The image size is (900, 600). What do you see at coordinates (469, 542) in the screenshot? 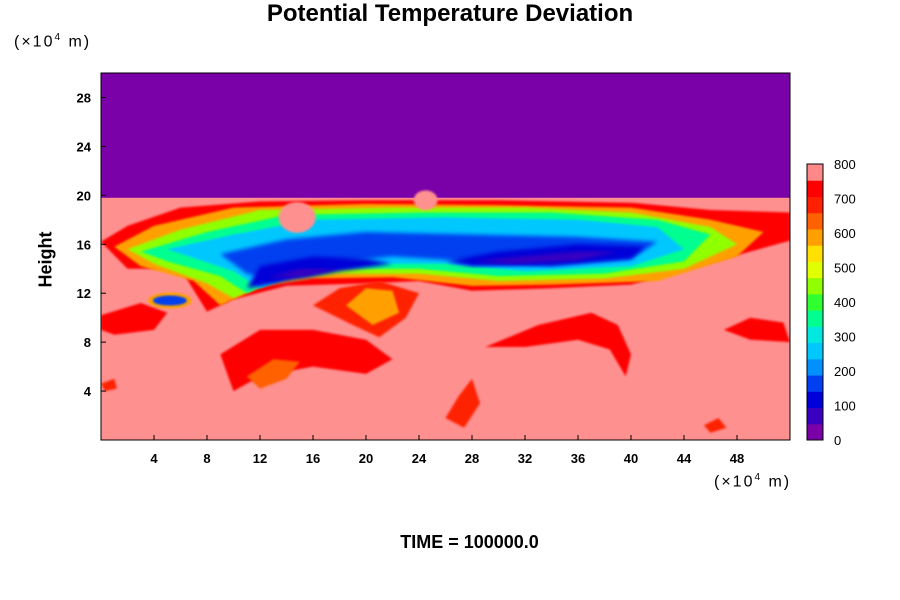
I see `time-annotation: TIME = 100000.0` at bounding box center [469, 542].